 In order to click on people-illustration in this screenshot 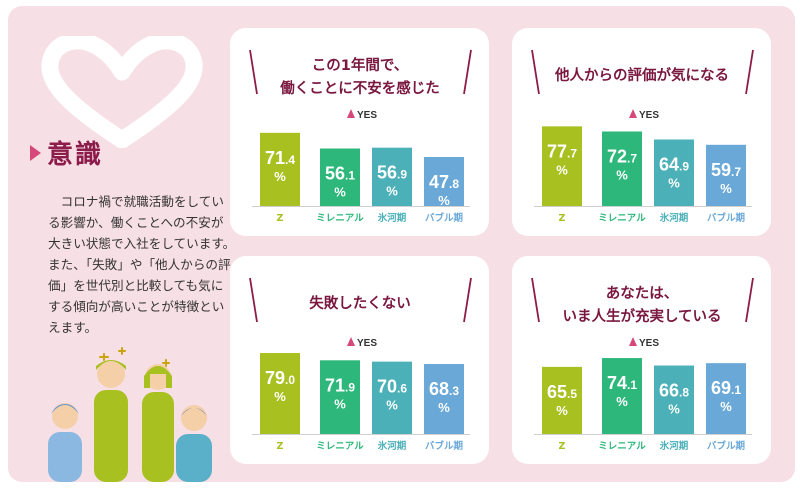, I will do `click(130, 414)`.